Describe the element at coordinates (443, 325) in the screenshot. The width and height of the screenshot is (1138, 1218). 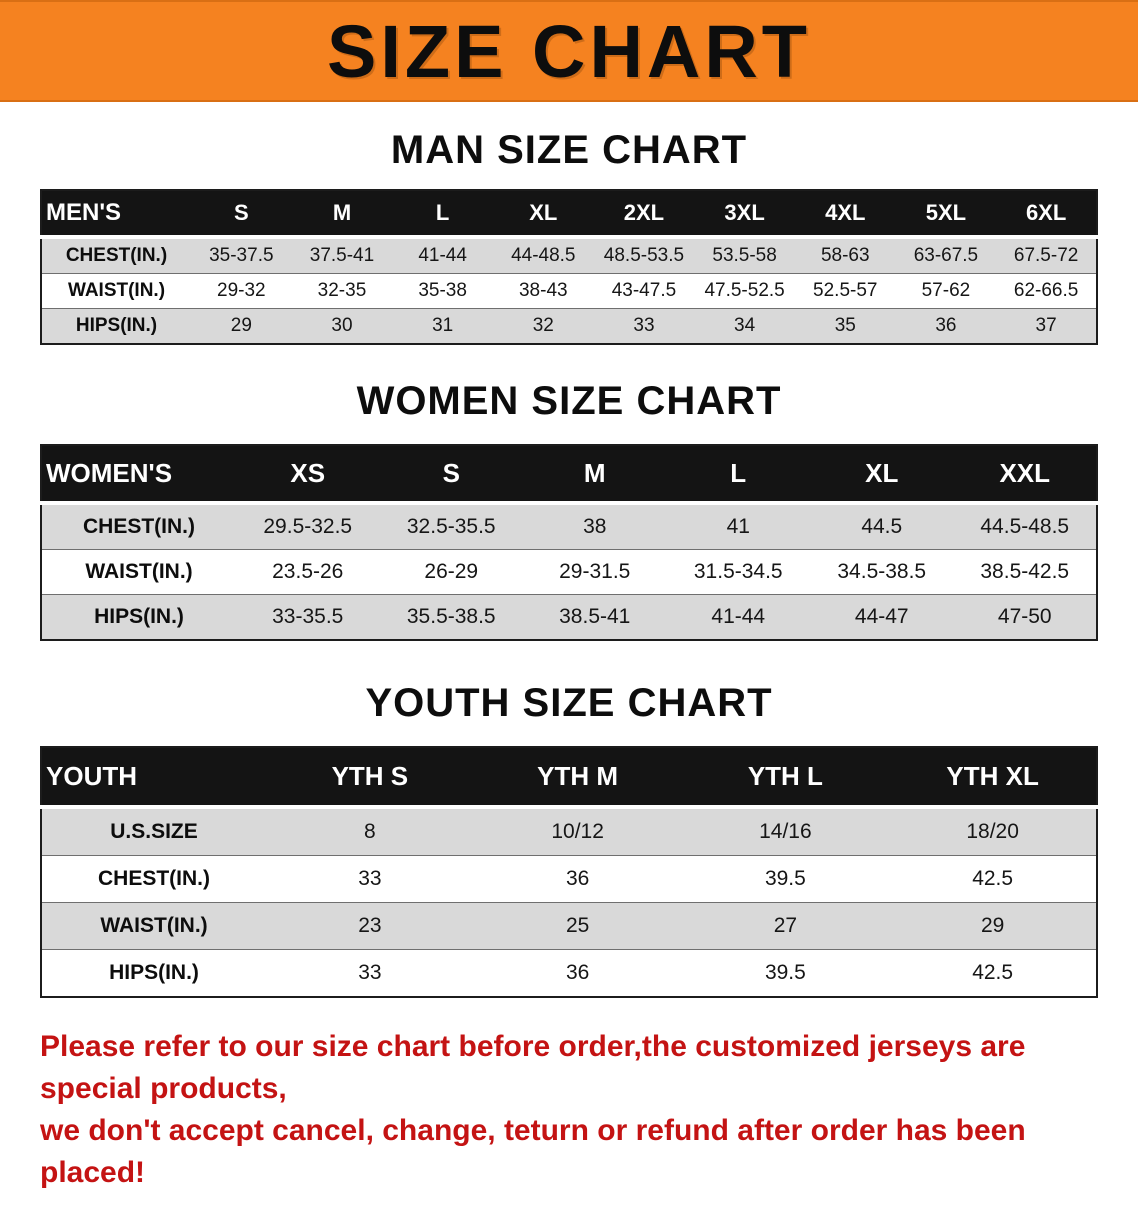
I see `size-value-cell: 31` at that location.